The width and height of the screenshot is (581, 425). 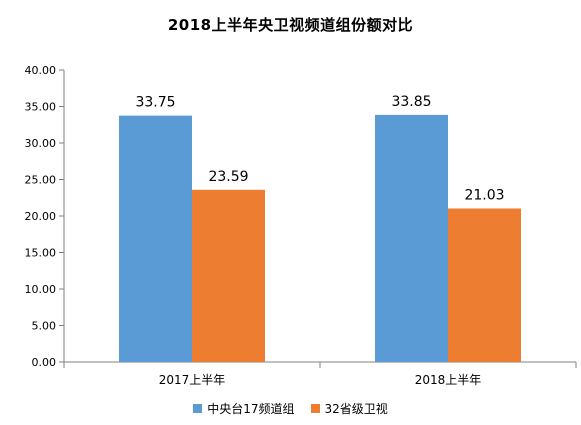 I want to click on y-tick-label: 15.00, so click(x=41, y=253).